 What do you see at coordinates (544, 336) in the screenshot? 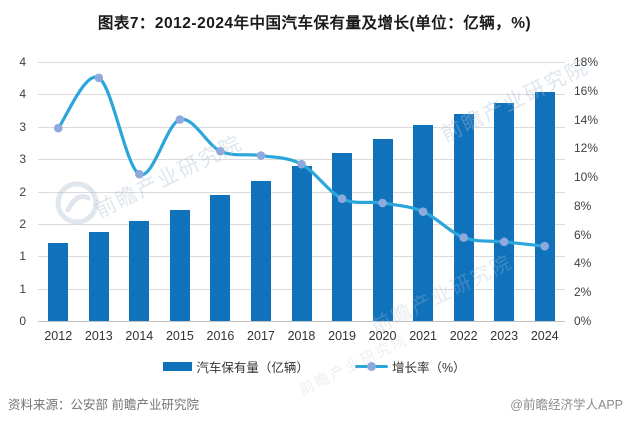
I see `x-axis-label-2024: 2024` at bounding box center [544, 336].